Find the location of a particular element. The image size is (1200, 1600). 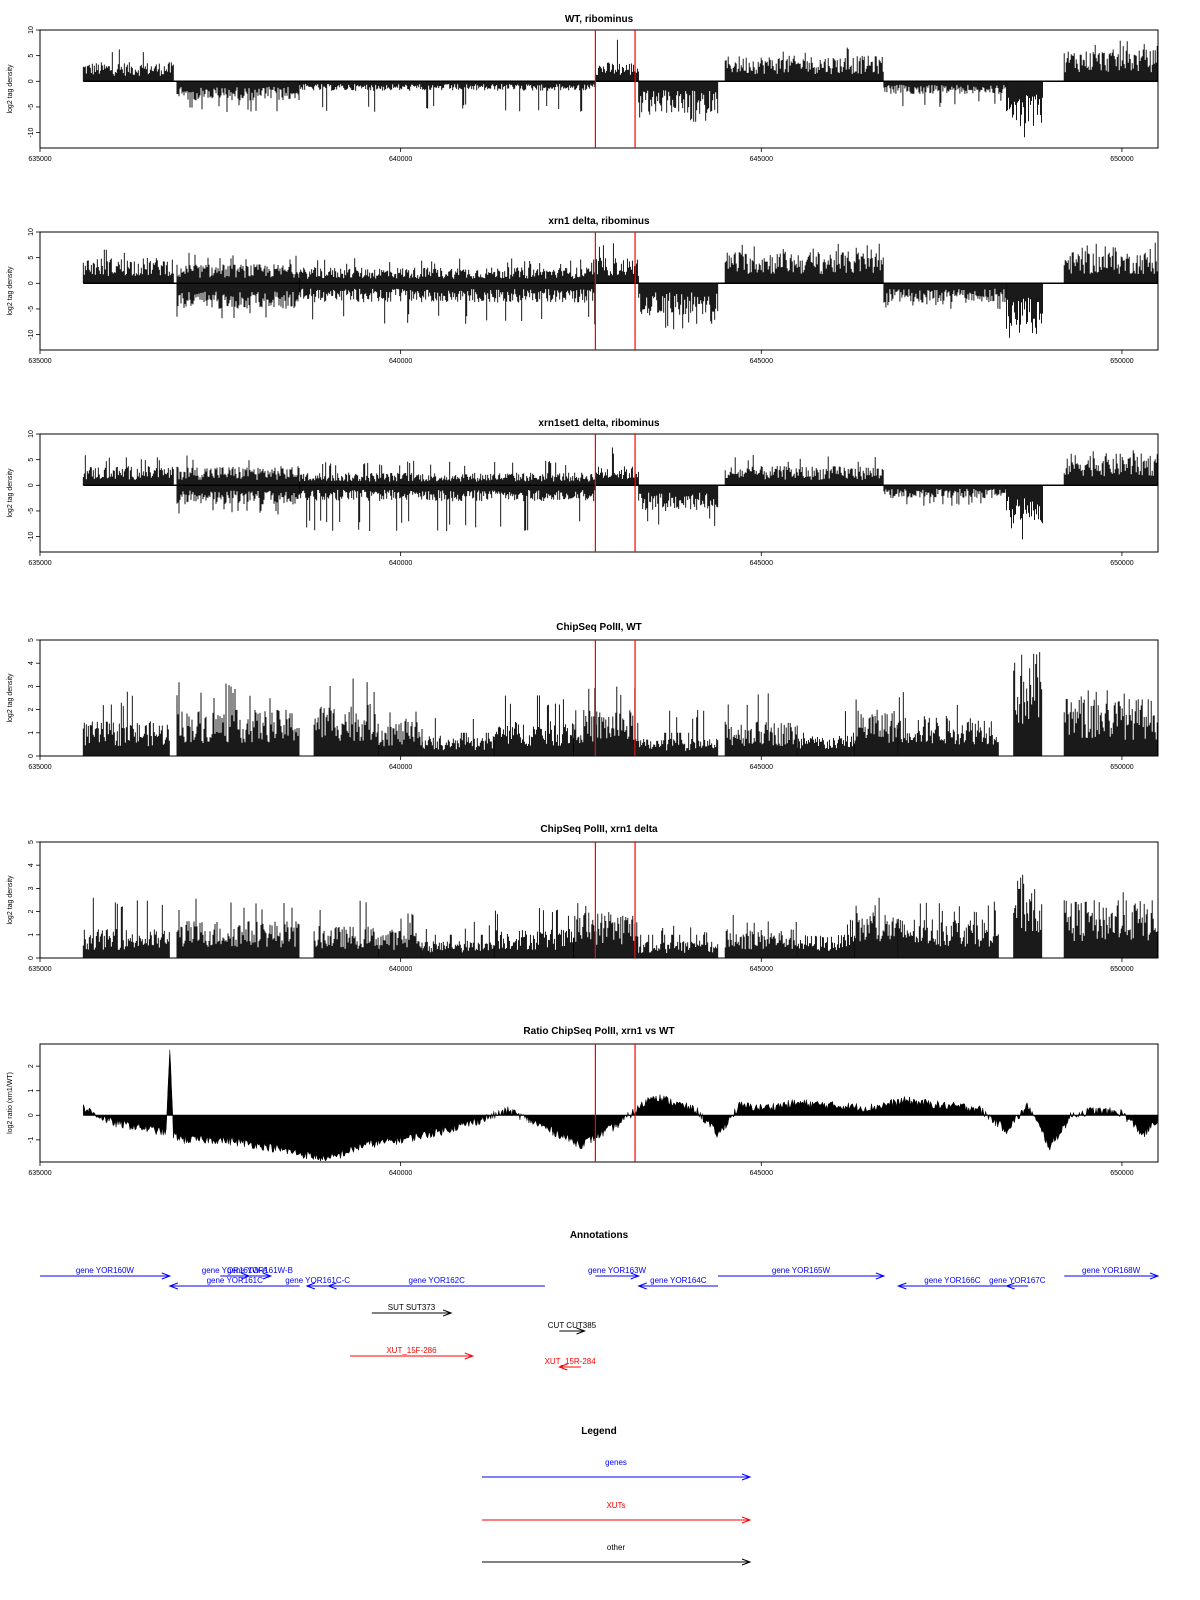

feature-gene-yor167c: gene YOR167C is located at coordinates (1017, 1283).